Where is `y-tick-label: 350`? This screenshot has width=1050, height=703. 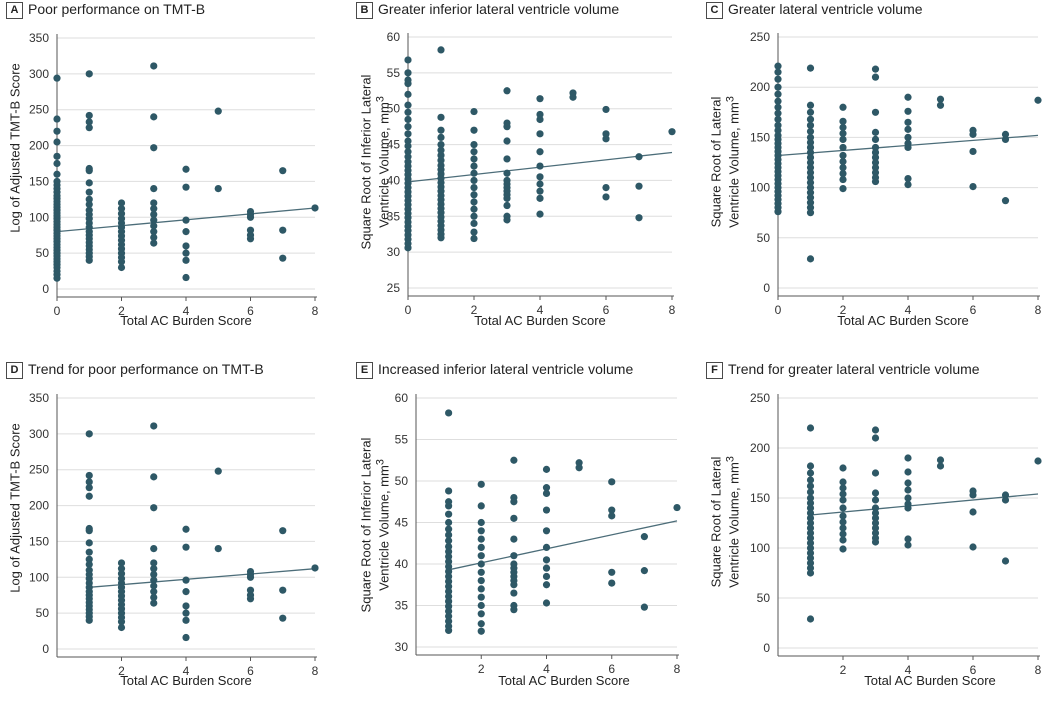
y-tick-label: 350 is located at coordinates (39, 38).